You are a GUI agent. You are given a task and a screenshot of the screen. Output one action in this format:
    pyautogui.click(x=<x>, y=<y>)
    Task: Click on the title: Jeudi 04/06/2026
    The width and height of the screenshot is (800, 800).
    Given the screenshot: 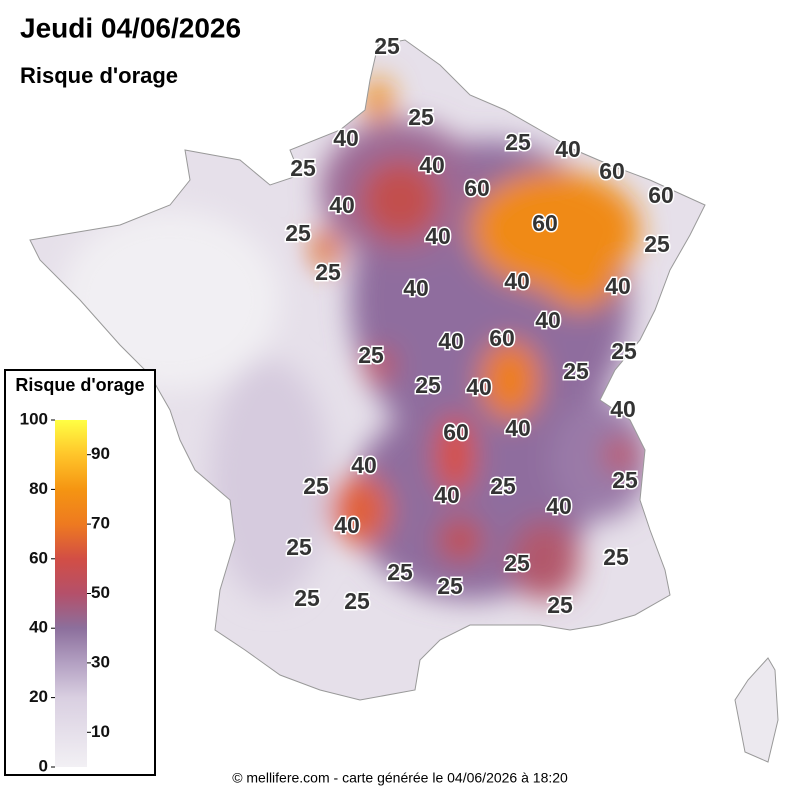 What is the action you would take?
    pyautogui.click(x=130, y=27)
    